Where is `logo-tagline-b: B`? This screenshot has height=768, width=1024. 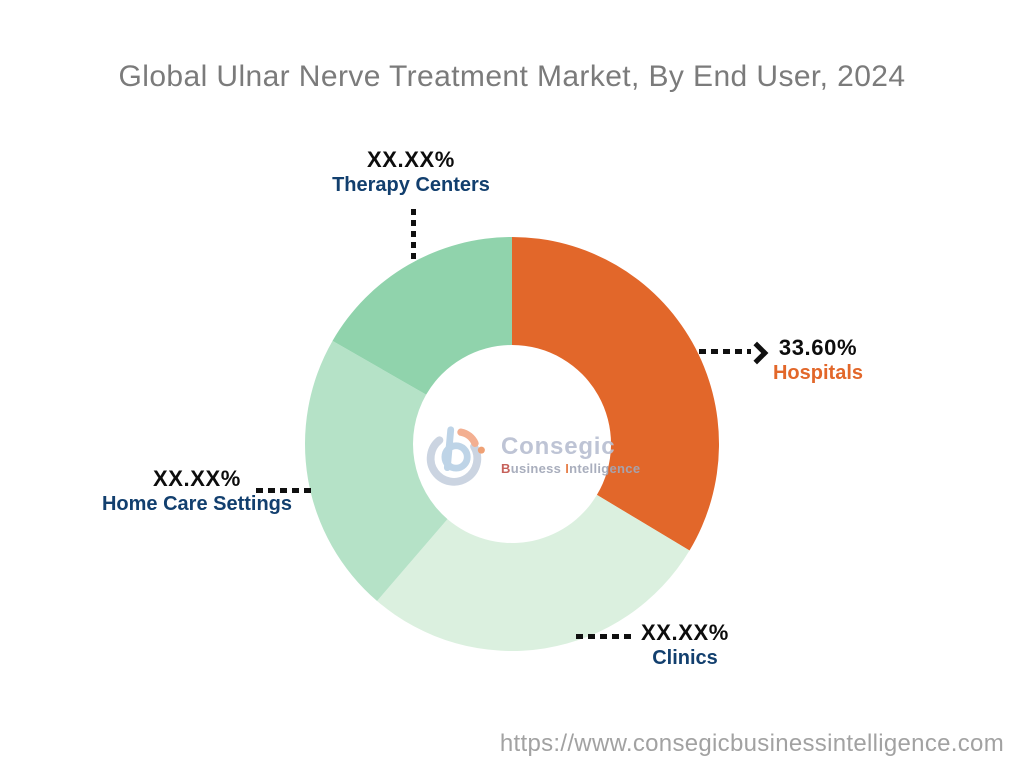
logo-tagline-b: B is located at coordinates (506, 468).